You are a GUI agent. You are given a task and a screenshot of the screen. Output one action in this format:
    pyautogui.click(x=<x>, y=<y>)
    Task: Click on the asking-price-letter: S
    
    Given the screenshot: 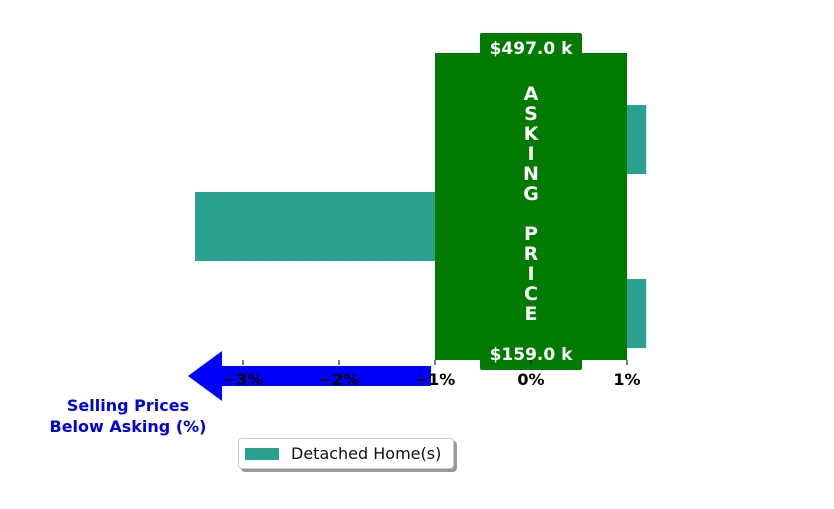 What is the action you would take?
    pyautogui.click(x=531, y=114)
    